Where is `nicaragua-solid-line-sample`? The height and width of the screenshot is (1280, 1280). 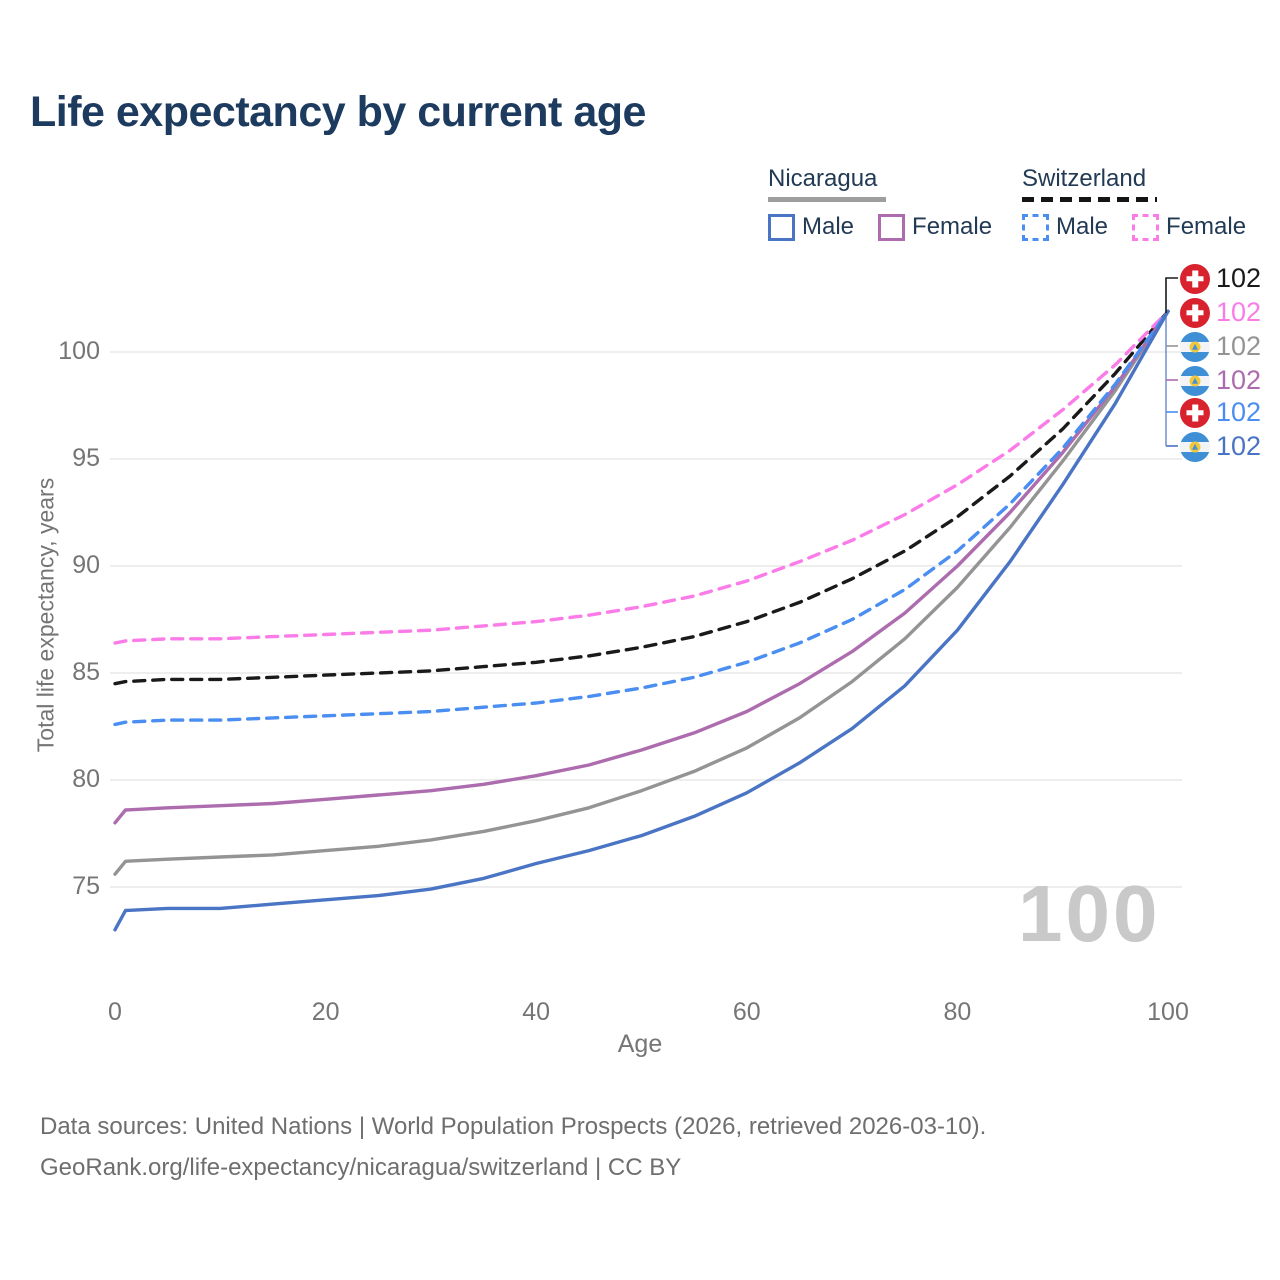
nicaragua-solid-line-sample is located at coordinates (827, 199).